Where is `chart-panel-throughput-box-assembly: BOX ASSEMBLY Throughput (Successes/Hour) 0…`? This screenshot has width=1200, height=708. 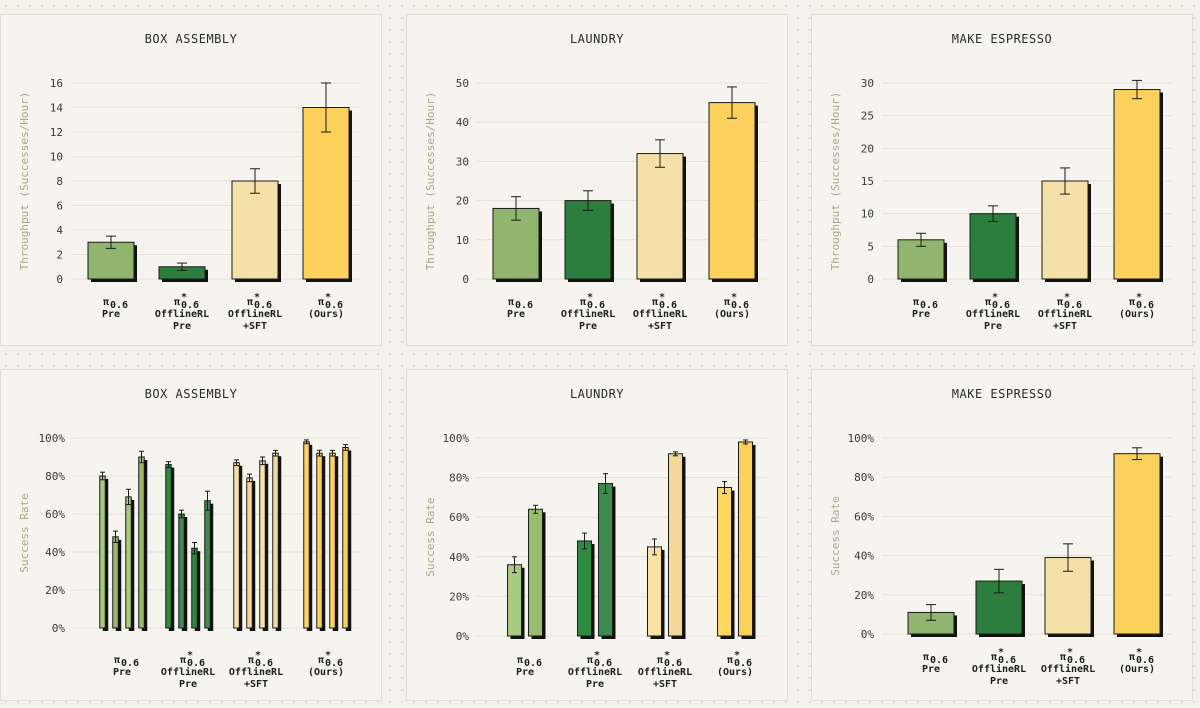 chart-panel-throughput-box-assembly: BOX ASSEMBLY Throughput (Successes/Hour) 0… is located at coordinates (191, 180).